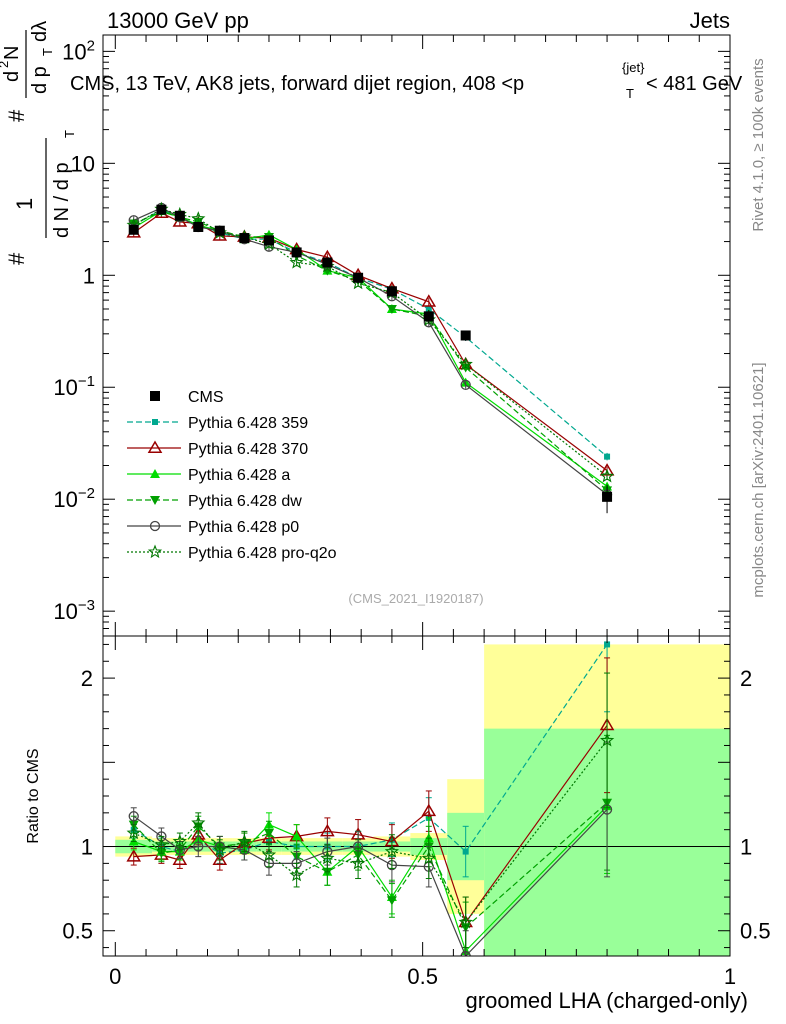  I want to click on header-right: Jets, so click(710, 20).